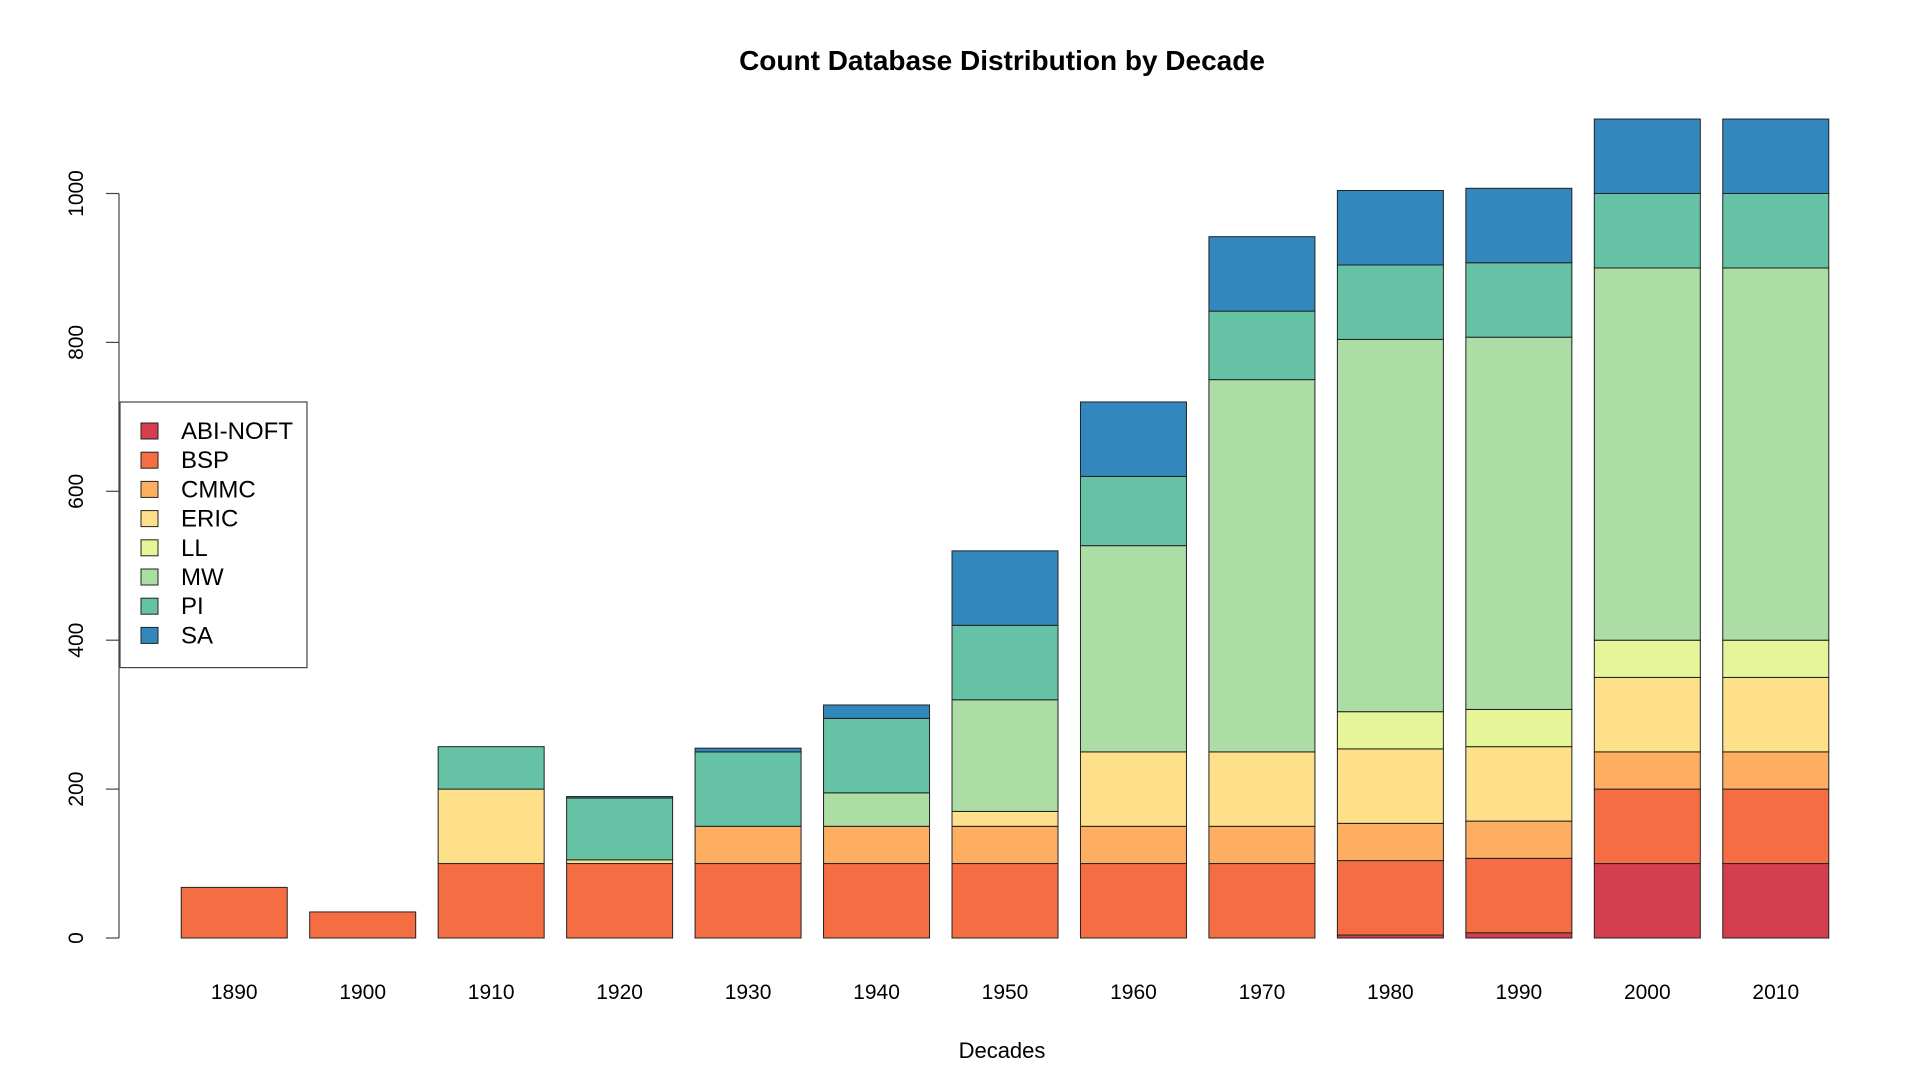  Describe the element at coordinates (92, 557) in the screenshot. I see `y-axis: 0 200 400 600 800 1000` at that location.